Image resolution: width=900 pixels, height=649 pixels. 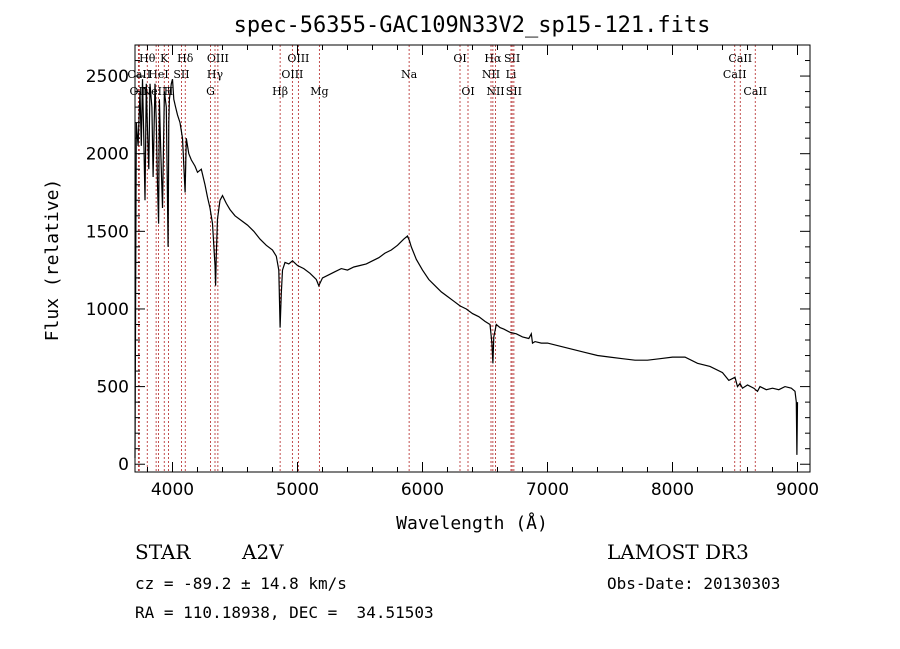 What do you see at coordinates (467, 91) in the screenshot?
I see `line-label-18: OI` at bounding box center [467, 91].